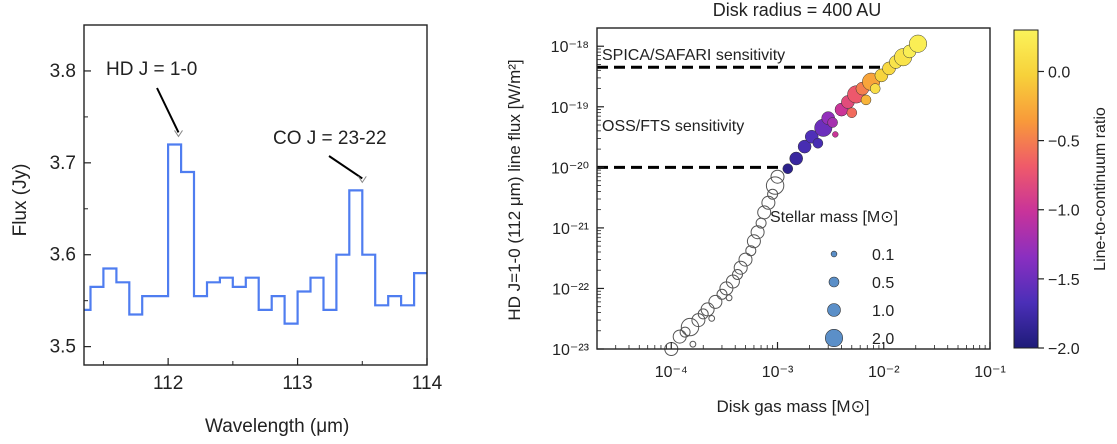  Describe the element at coordinates (883, 283) in the screenshot. I see `size-legend-label: 0.5` at that location.